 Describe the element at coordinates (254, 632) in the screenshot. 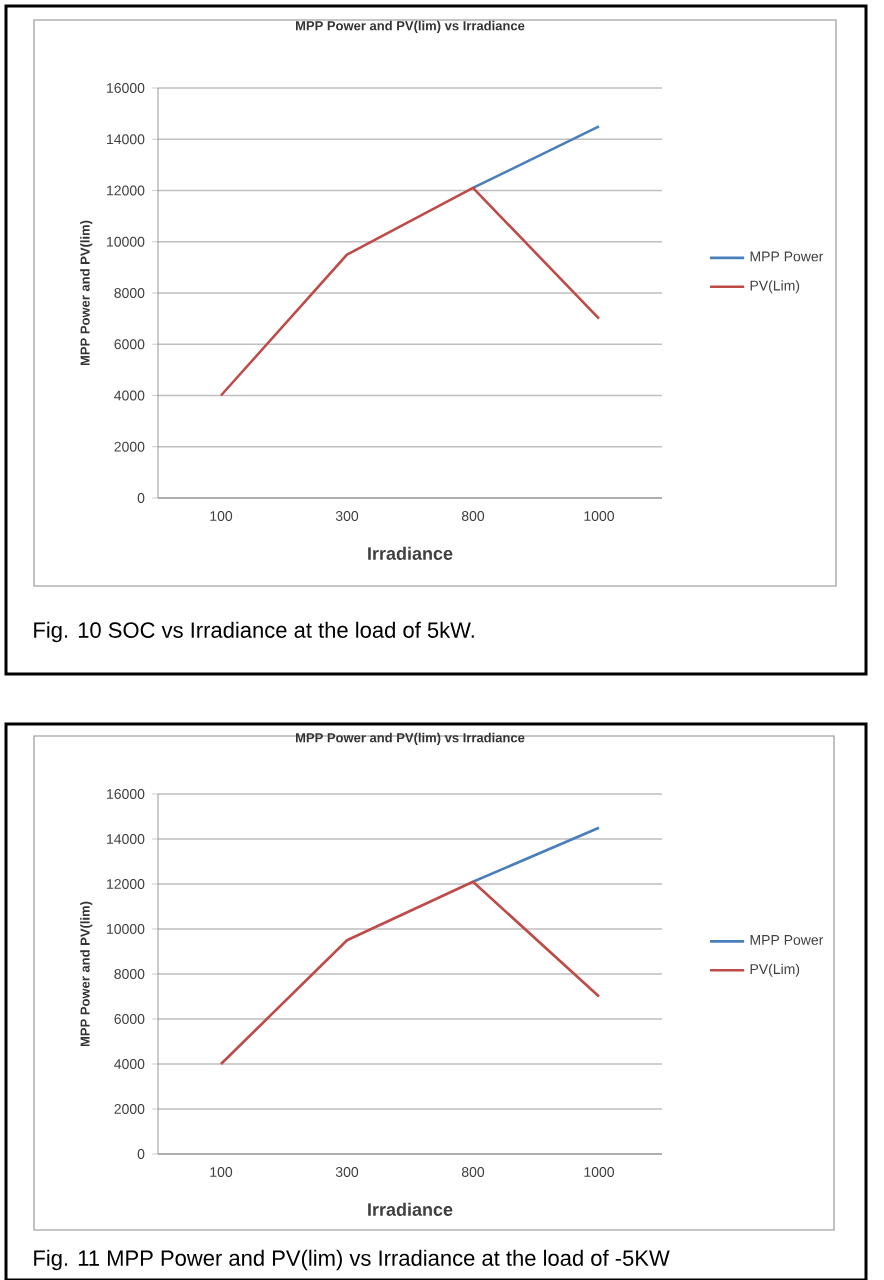

I see `caption: Fig. 10 SOC vs Irradiance at the load of 5kW.` at that location.